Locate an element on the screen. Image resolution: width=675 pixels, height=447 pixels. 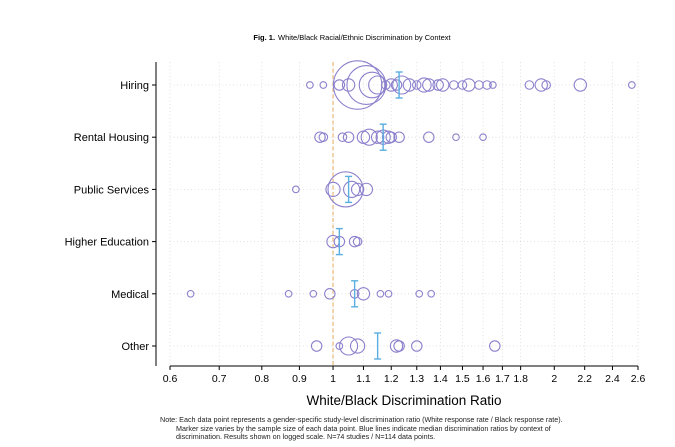
x-axis-title: White/Black Discrimination Ratio is located at coordinates (403, 400).